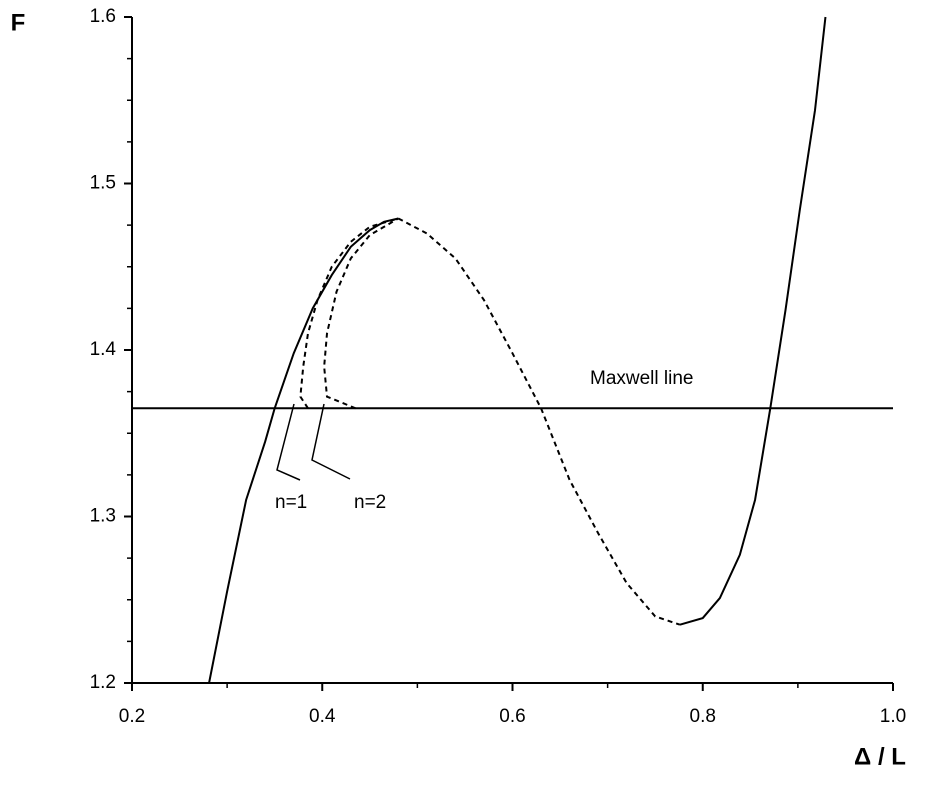  I want to click on y-tick-label: 1.3, so click(103, 516).